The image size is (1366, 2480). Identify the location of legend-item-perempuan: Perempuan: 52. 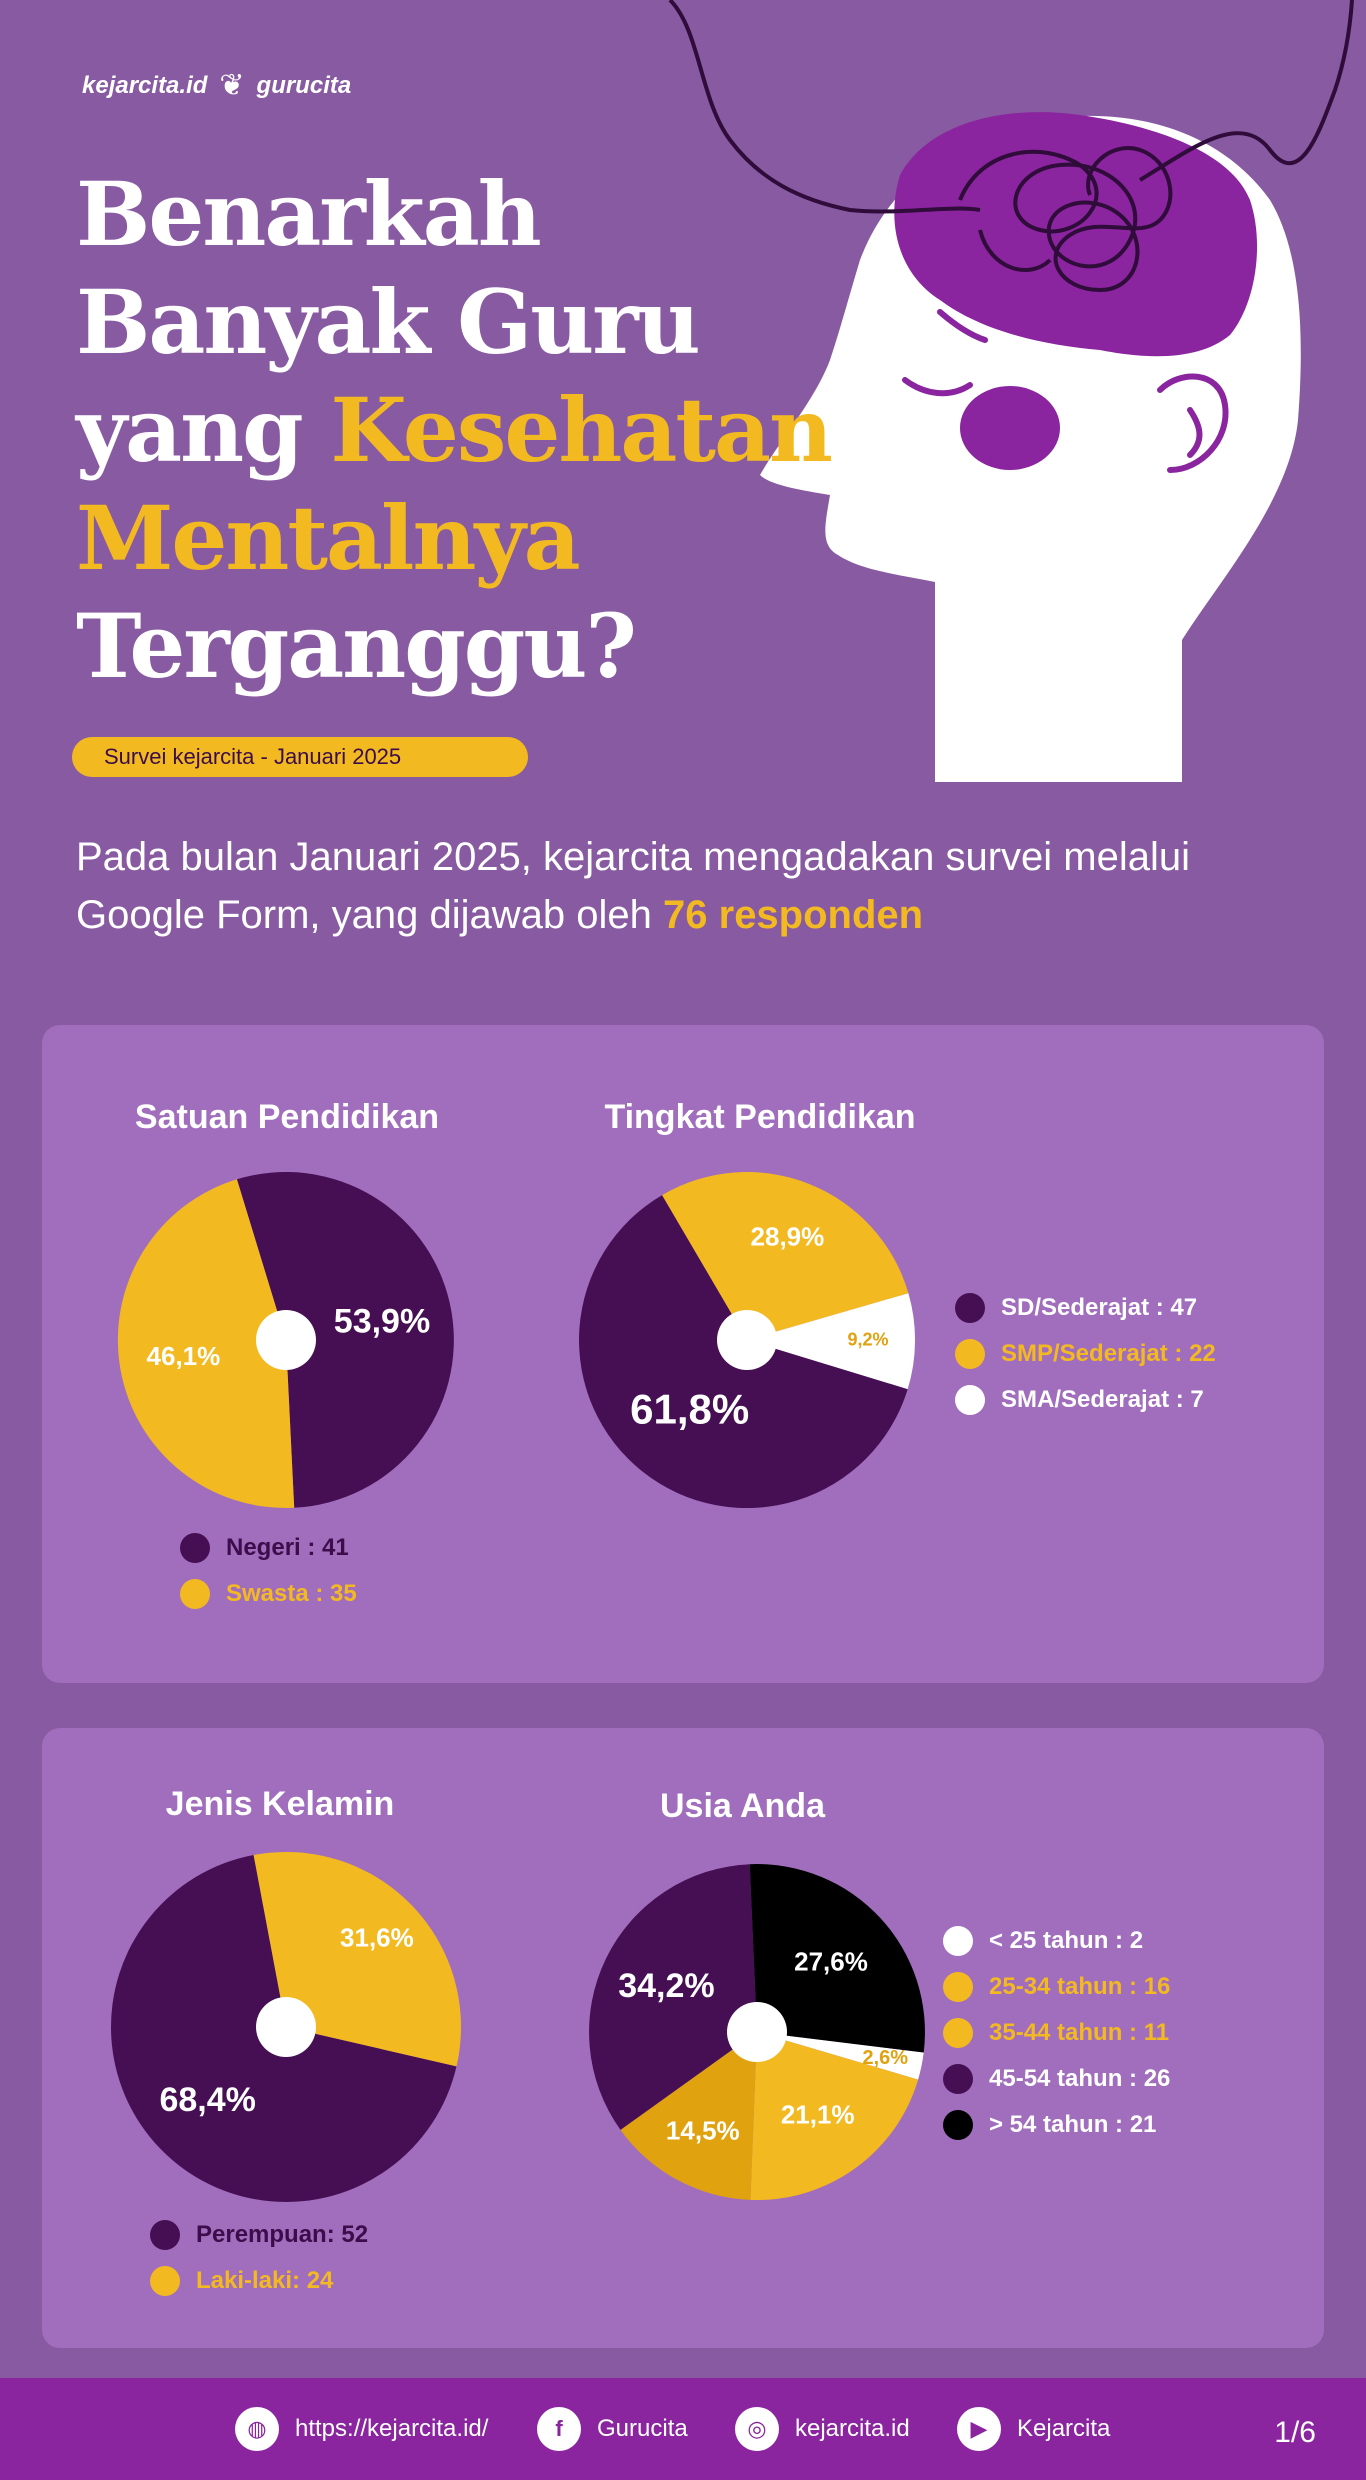
(259, 2235).